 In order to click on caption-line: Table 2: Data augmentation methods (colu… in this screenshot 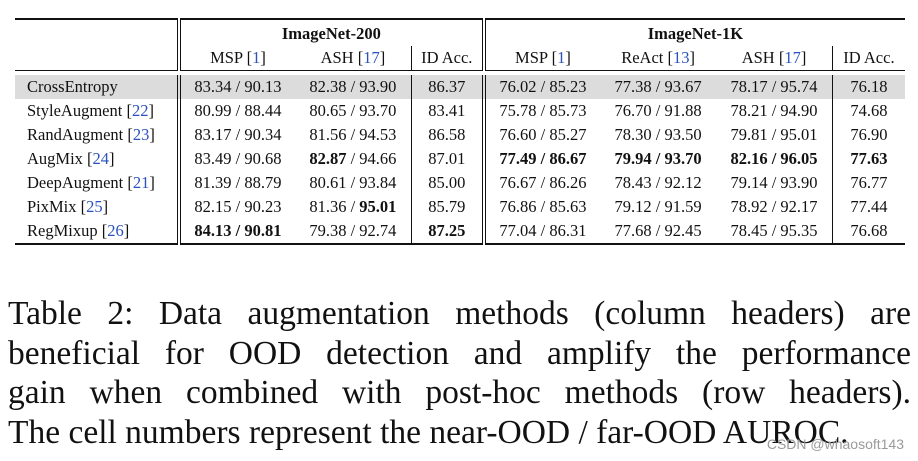, I will do `click(459, 313)`.